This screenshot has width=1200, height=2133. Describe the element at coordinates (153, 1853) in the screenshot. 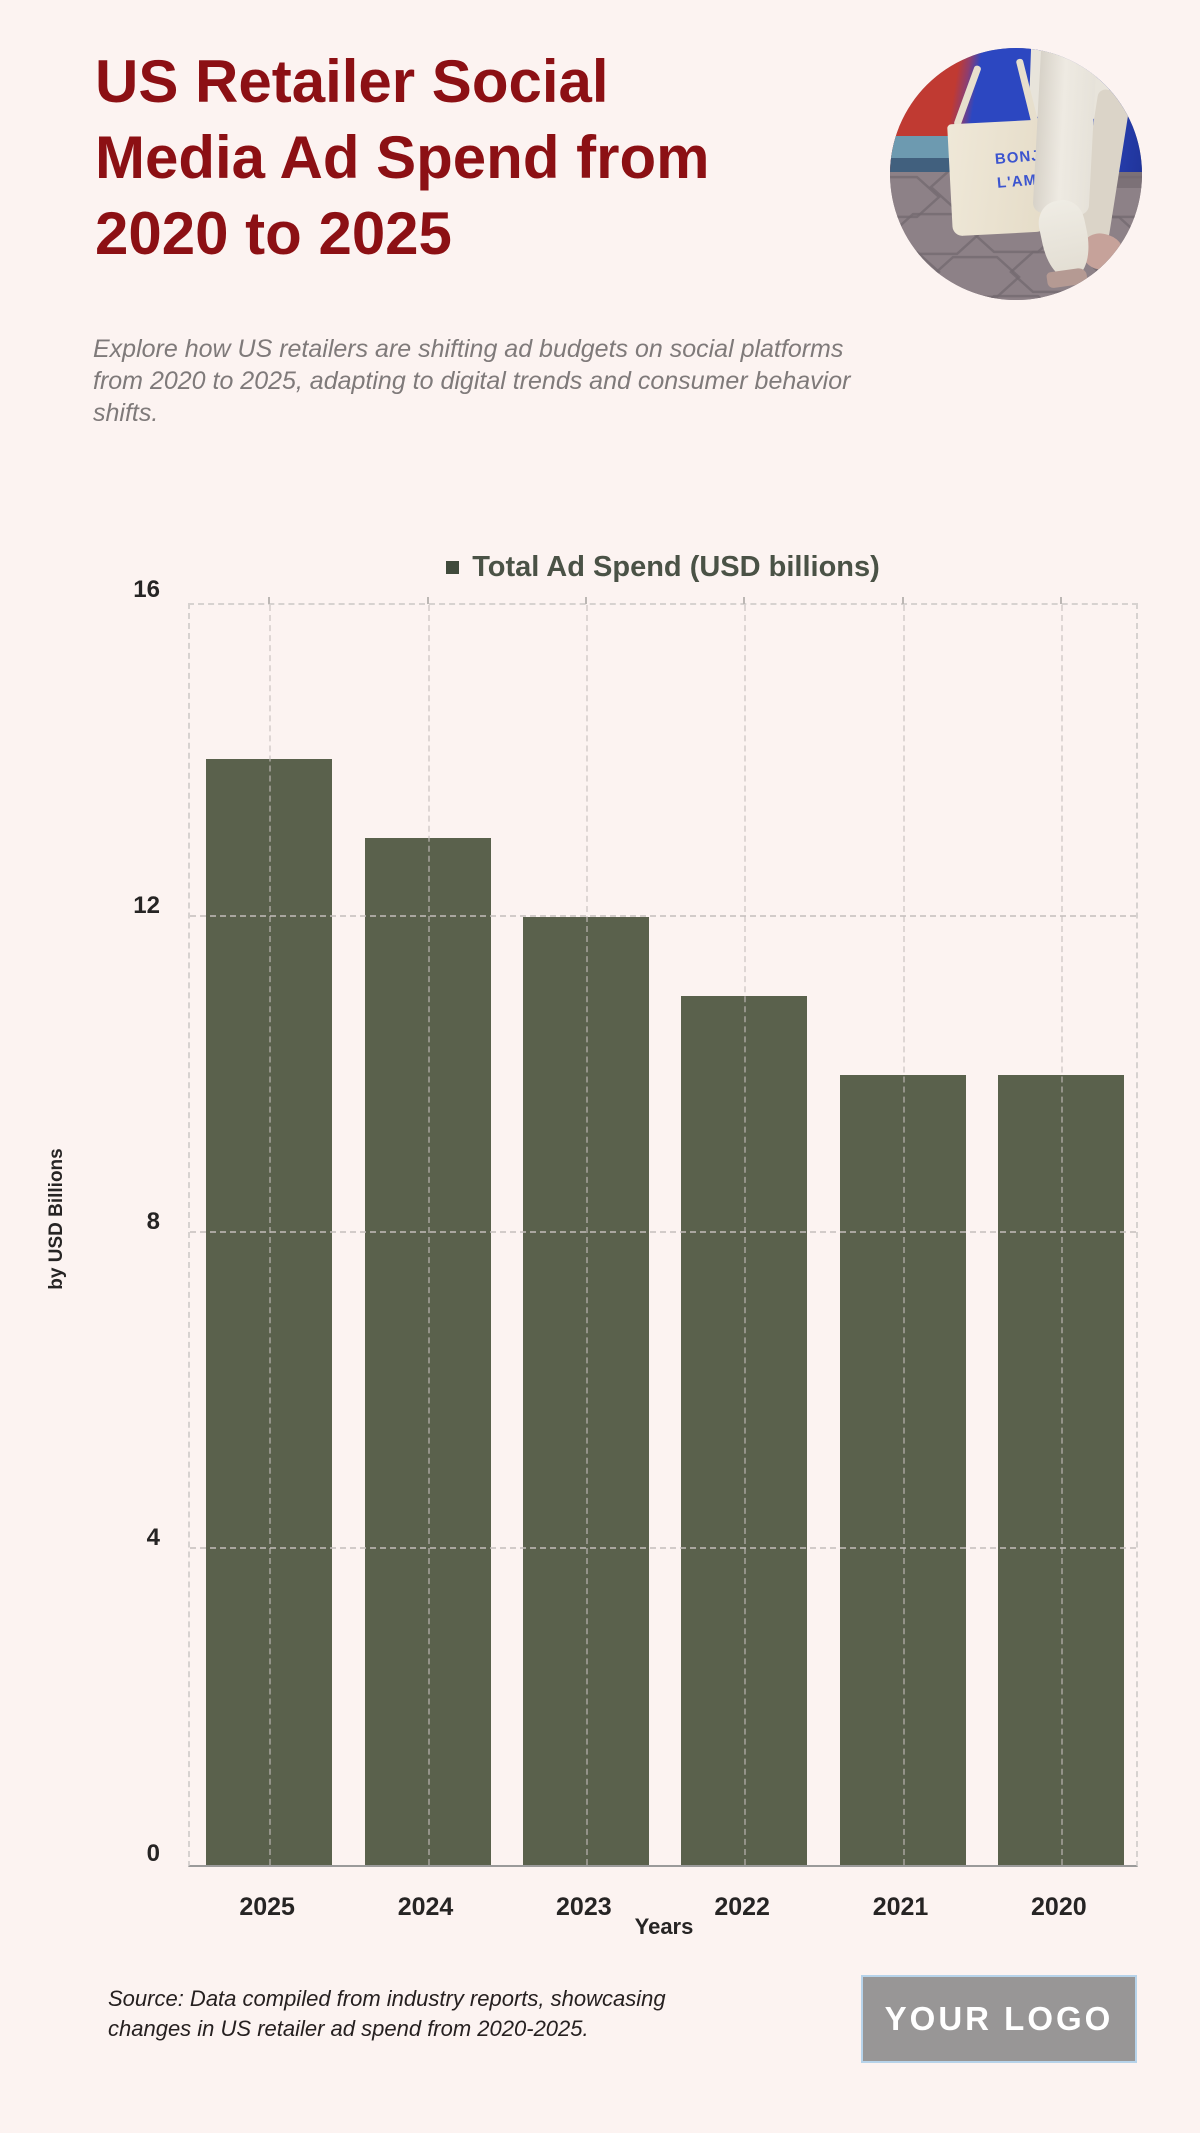

I see `y-tick-label: 0` at that location.